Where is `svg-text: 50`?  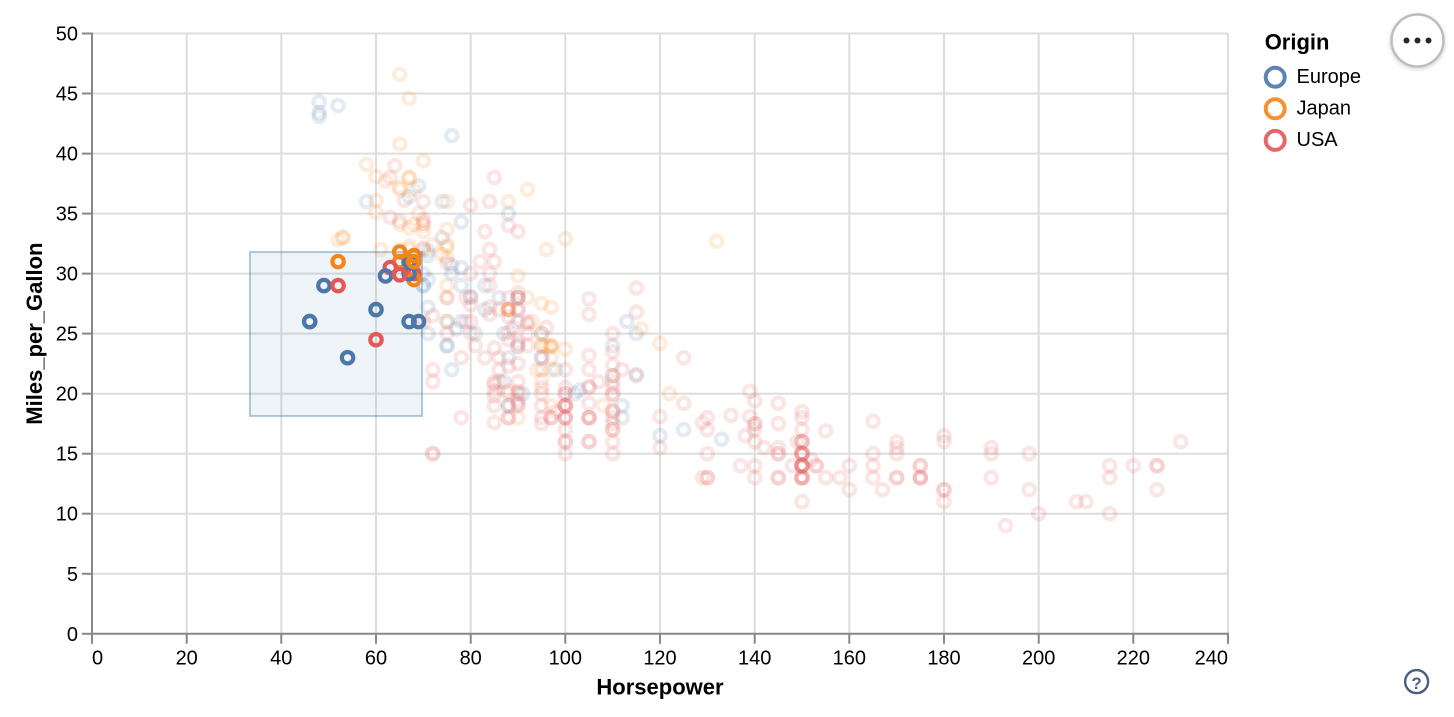 svg-text: 50 is located at coordinates (67, 35).